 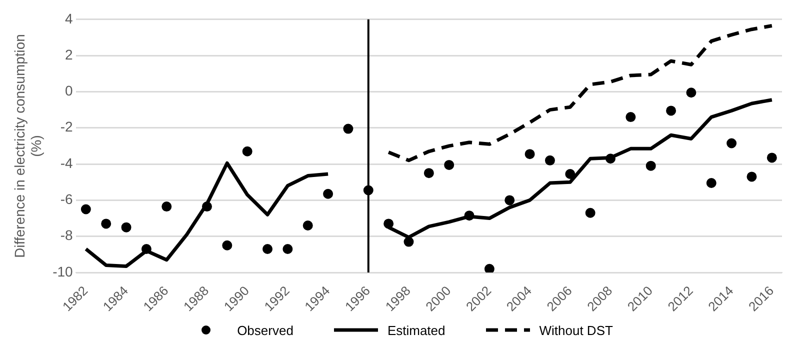 What do you see at coordinates (63, 271) in the screenshot?
I see `y-tick-label: -10` at bounding box center [63, 271].